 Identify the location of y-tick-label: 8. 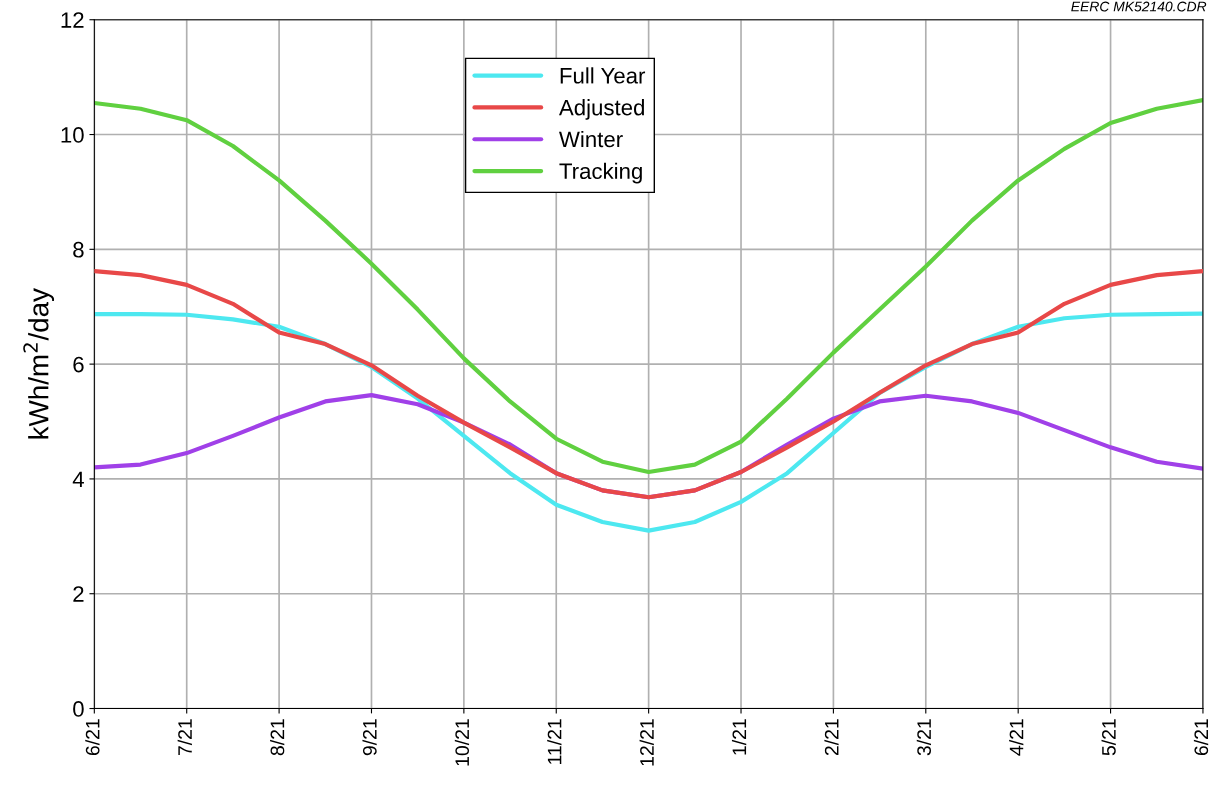
(78, 249).